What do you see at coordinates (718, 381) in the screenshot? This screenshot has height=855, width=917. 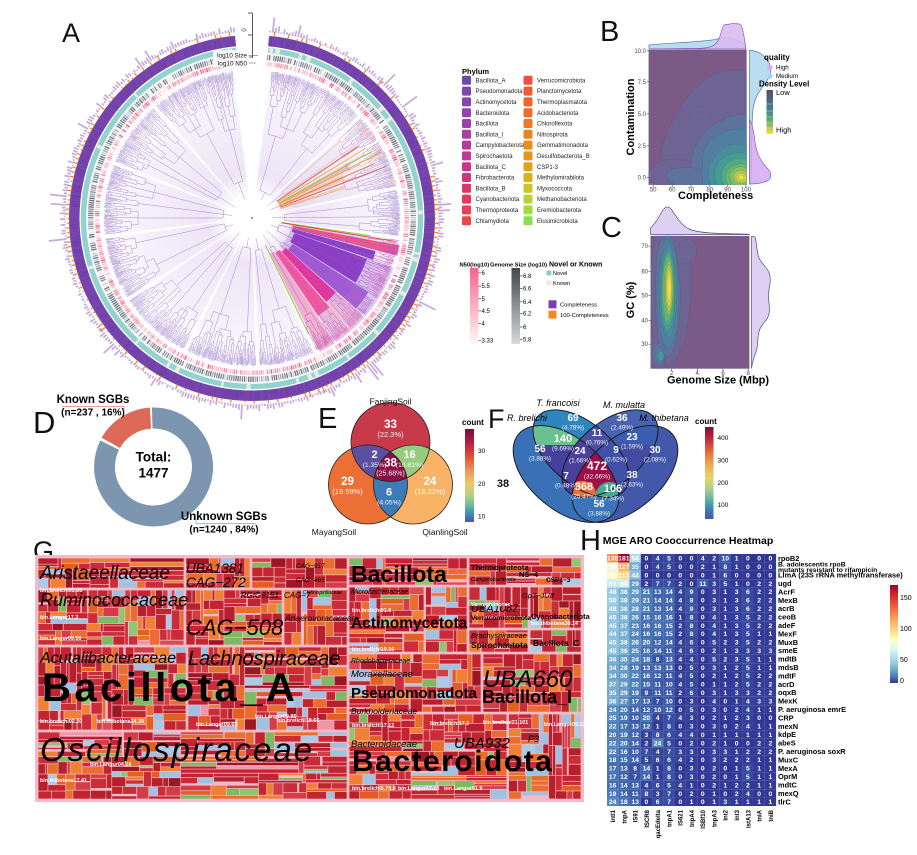 I see `svg-text: Genome Size (Mbp)` at bounding box center [718, 381].